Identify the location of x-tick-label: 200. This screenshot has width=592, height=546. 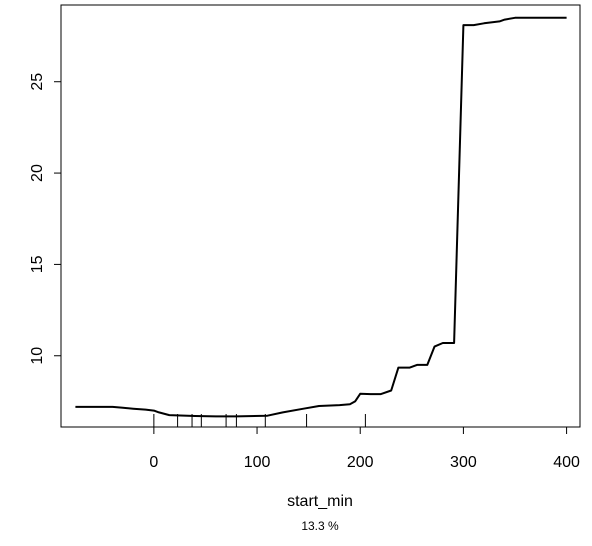
(360, 462).